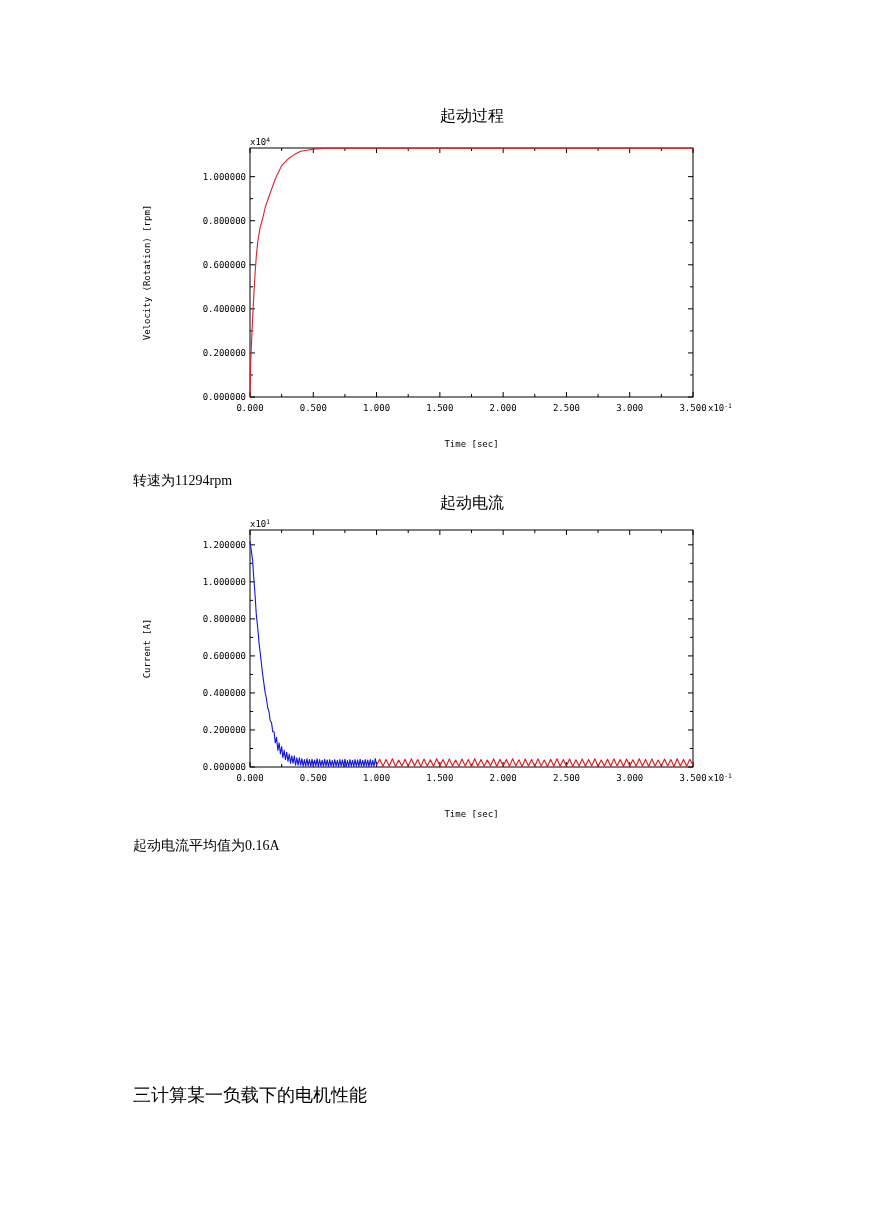 This screenshot has height=1228, width=869. I want to click on chart-title: 起动过程, so click(471, 115).